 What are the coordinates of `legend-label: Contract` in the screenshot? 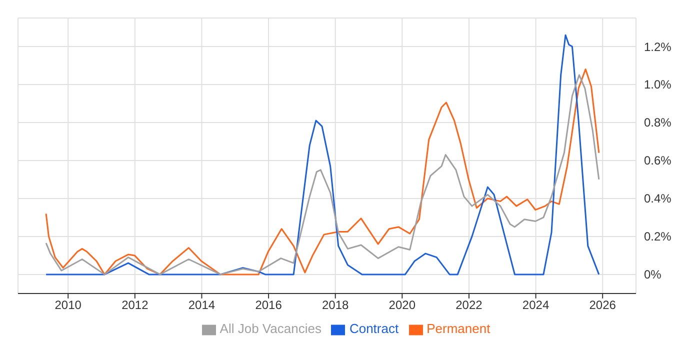 It's located at (374, 328).